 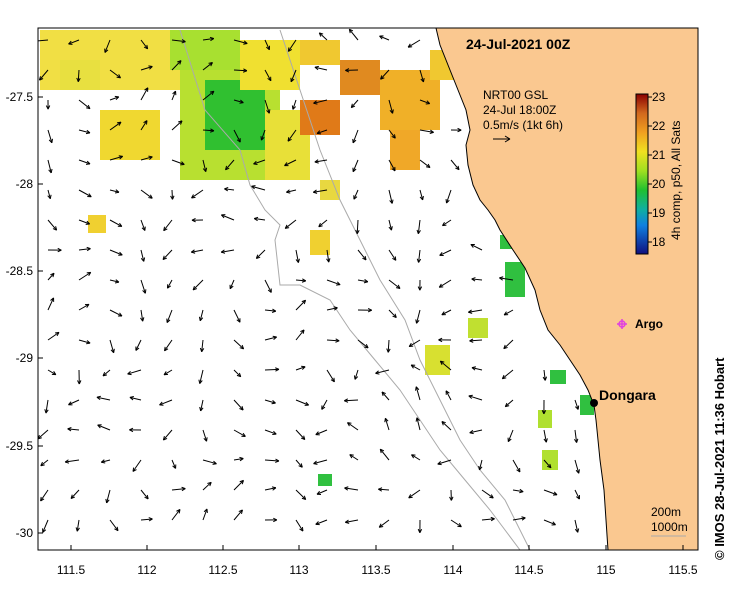 I want to click on current-time-label: 24-Jul 18:00Z, so click(x=519, y=110).